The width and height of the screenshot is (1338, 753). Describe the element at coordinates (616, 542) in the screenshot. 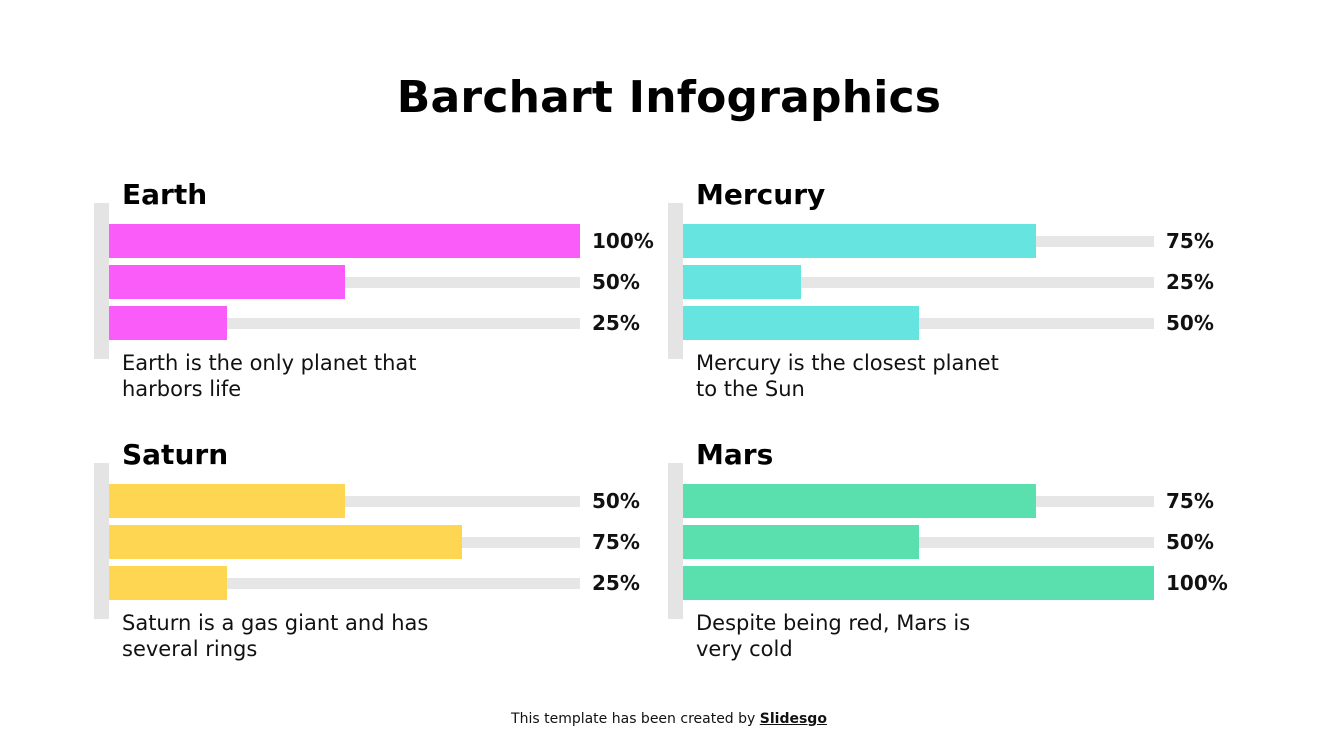

I see `saturn-bar-value-label: 75%` at that location.